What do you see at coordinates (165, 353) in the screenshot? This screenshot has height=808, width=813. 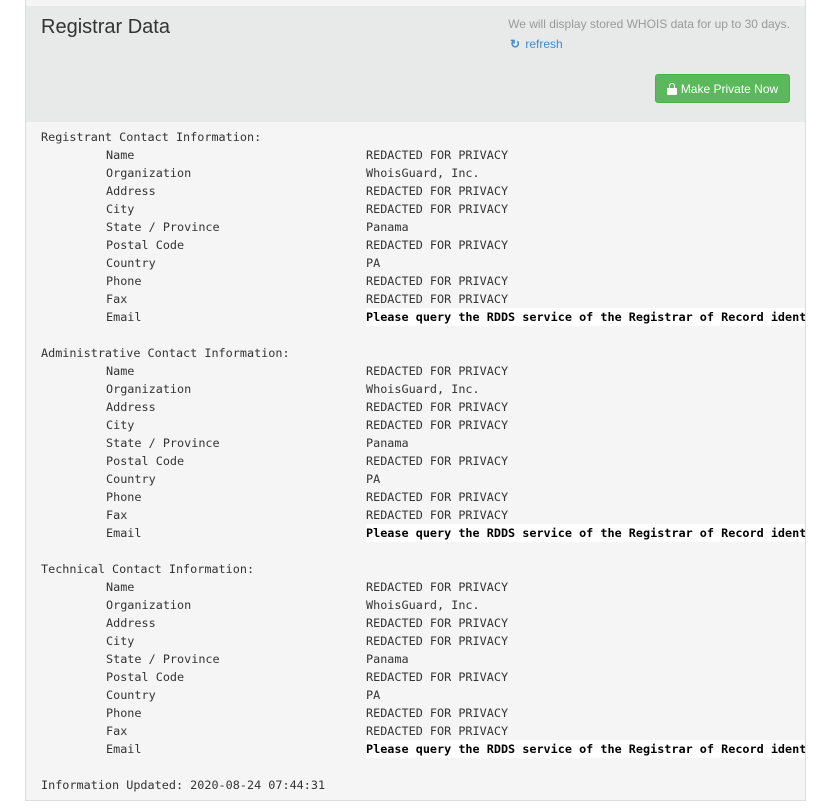 I see `section-heading: Administrative Contact Information:` at bounding box center [165, 353].